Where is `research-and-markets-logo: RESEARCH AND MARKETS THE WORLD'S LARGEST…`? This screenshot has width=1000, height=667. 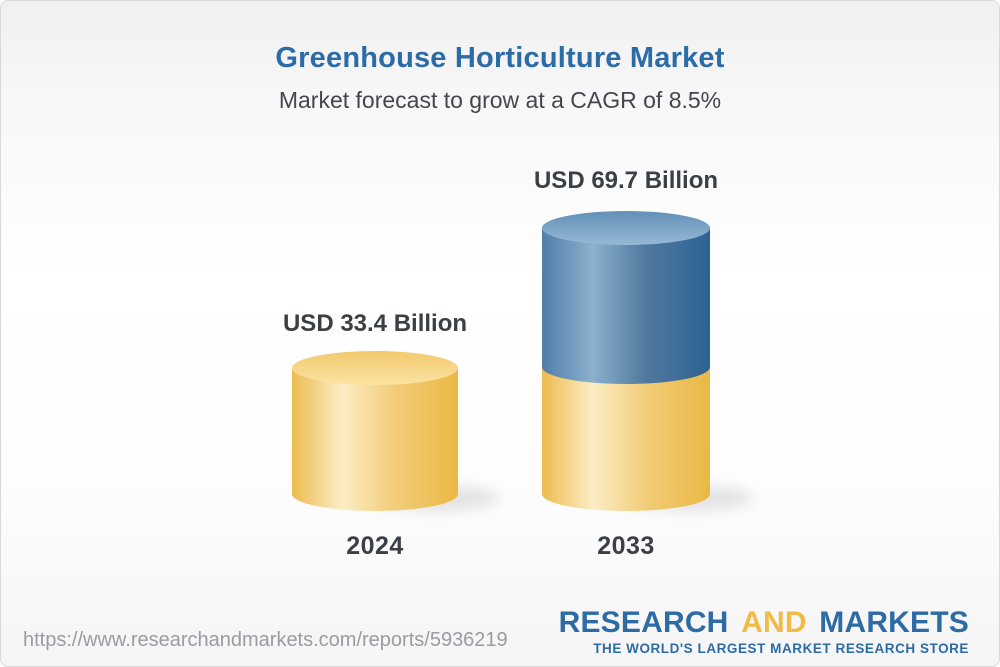
research-and-markets-logo: RESEARCH AND MARKETS THE WORLD'S LARGEST… is located at coordinates (764, 632).